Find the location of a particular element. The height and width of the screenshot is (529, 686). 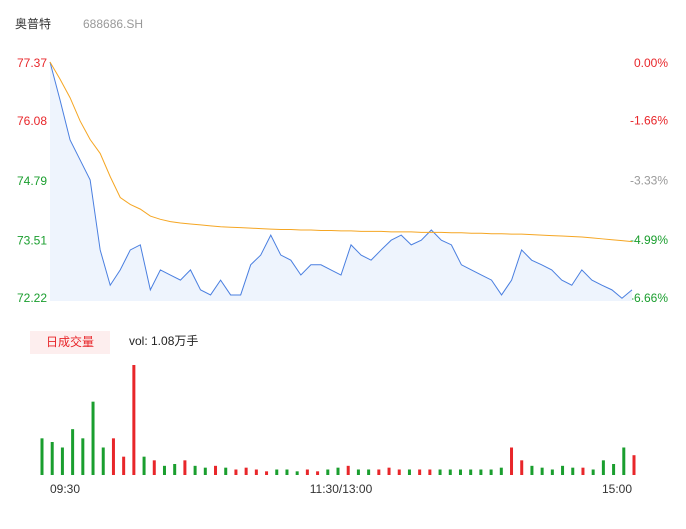

y-tick-label: 73.51 is located at coordinates (32, 240).